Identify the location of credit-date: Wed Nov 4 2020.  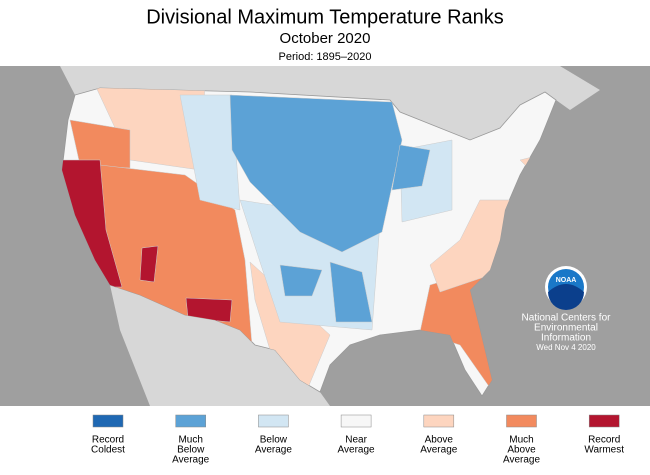
(566, 347).